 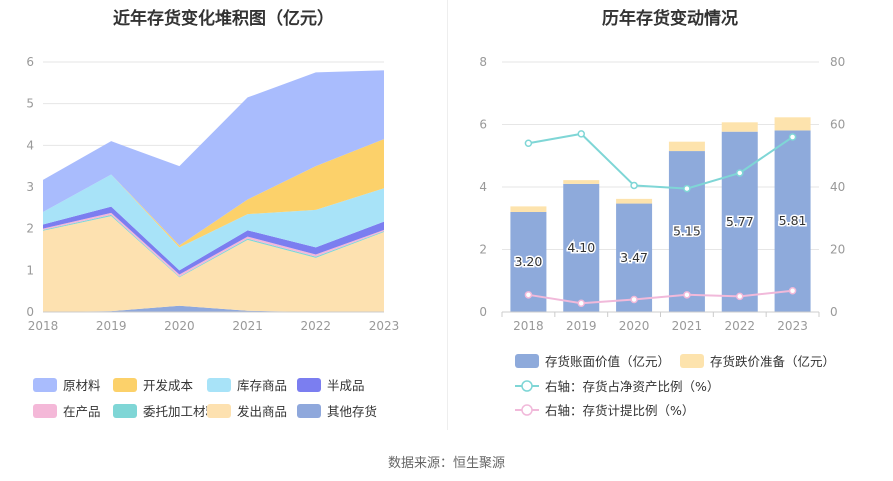 What do you see at coordinates (346, 385) in the screenshot?
I see `legend-label: 半成品` at bounding box center [346, 385].